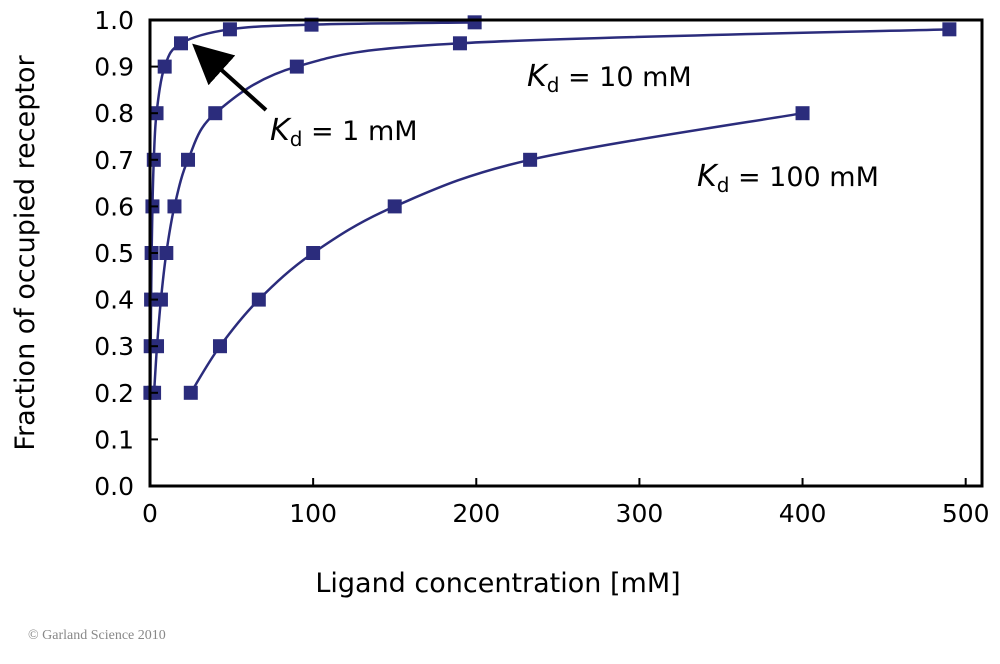  What do you see at coordinates (114, 439) in the screenshot?
I see `y-tick-label: 0.1` at bounding box center [114, 439].